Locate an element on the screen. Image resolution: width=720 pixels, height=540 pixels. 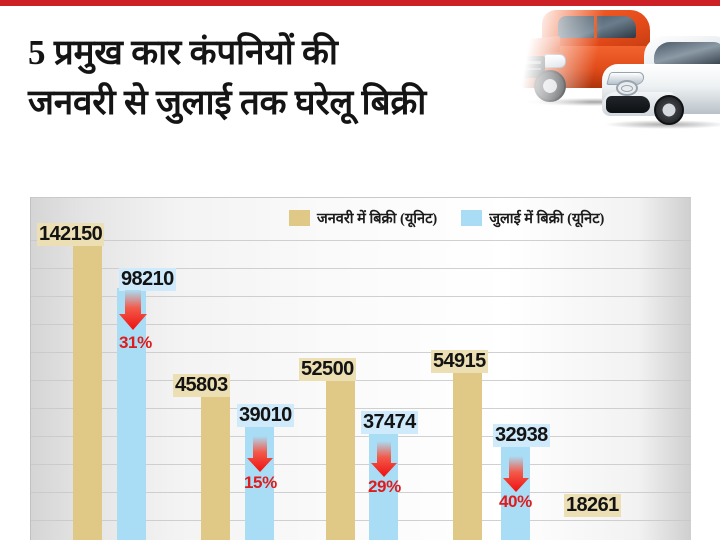
bar-value-jan-2: 45803 is located at coordinates (201, 385).